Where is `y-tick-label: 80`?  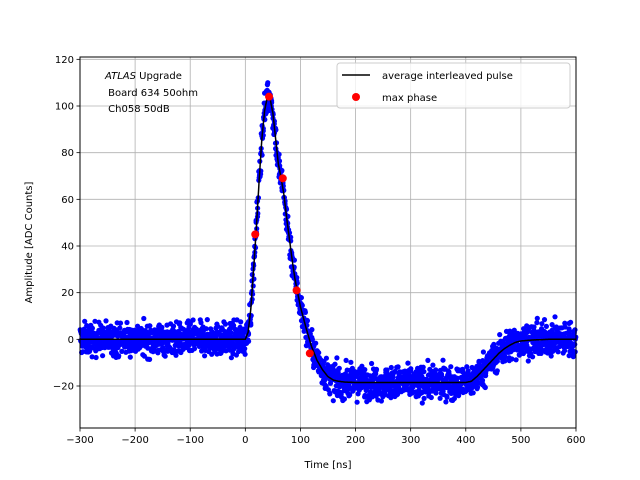
y-tick-label: 80 is located at coordinates (67, 153).